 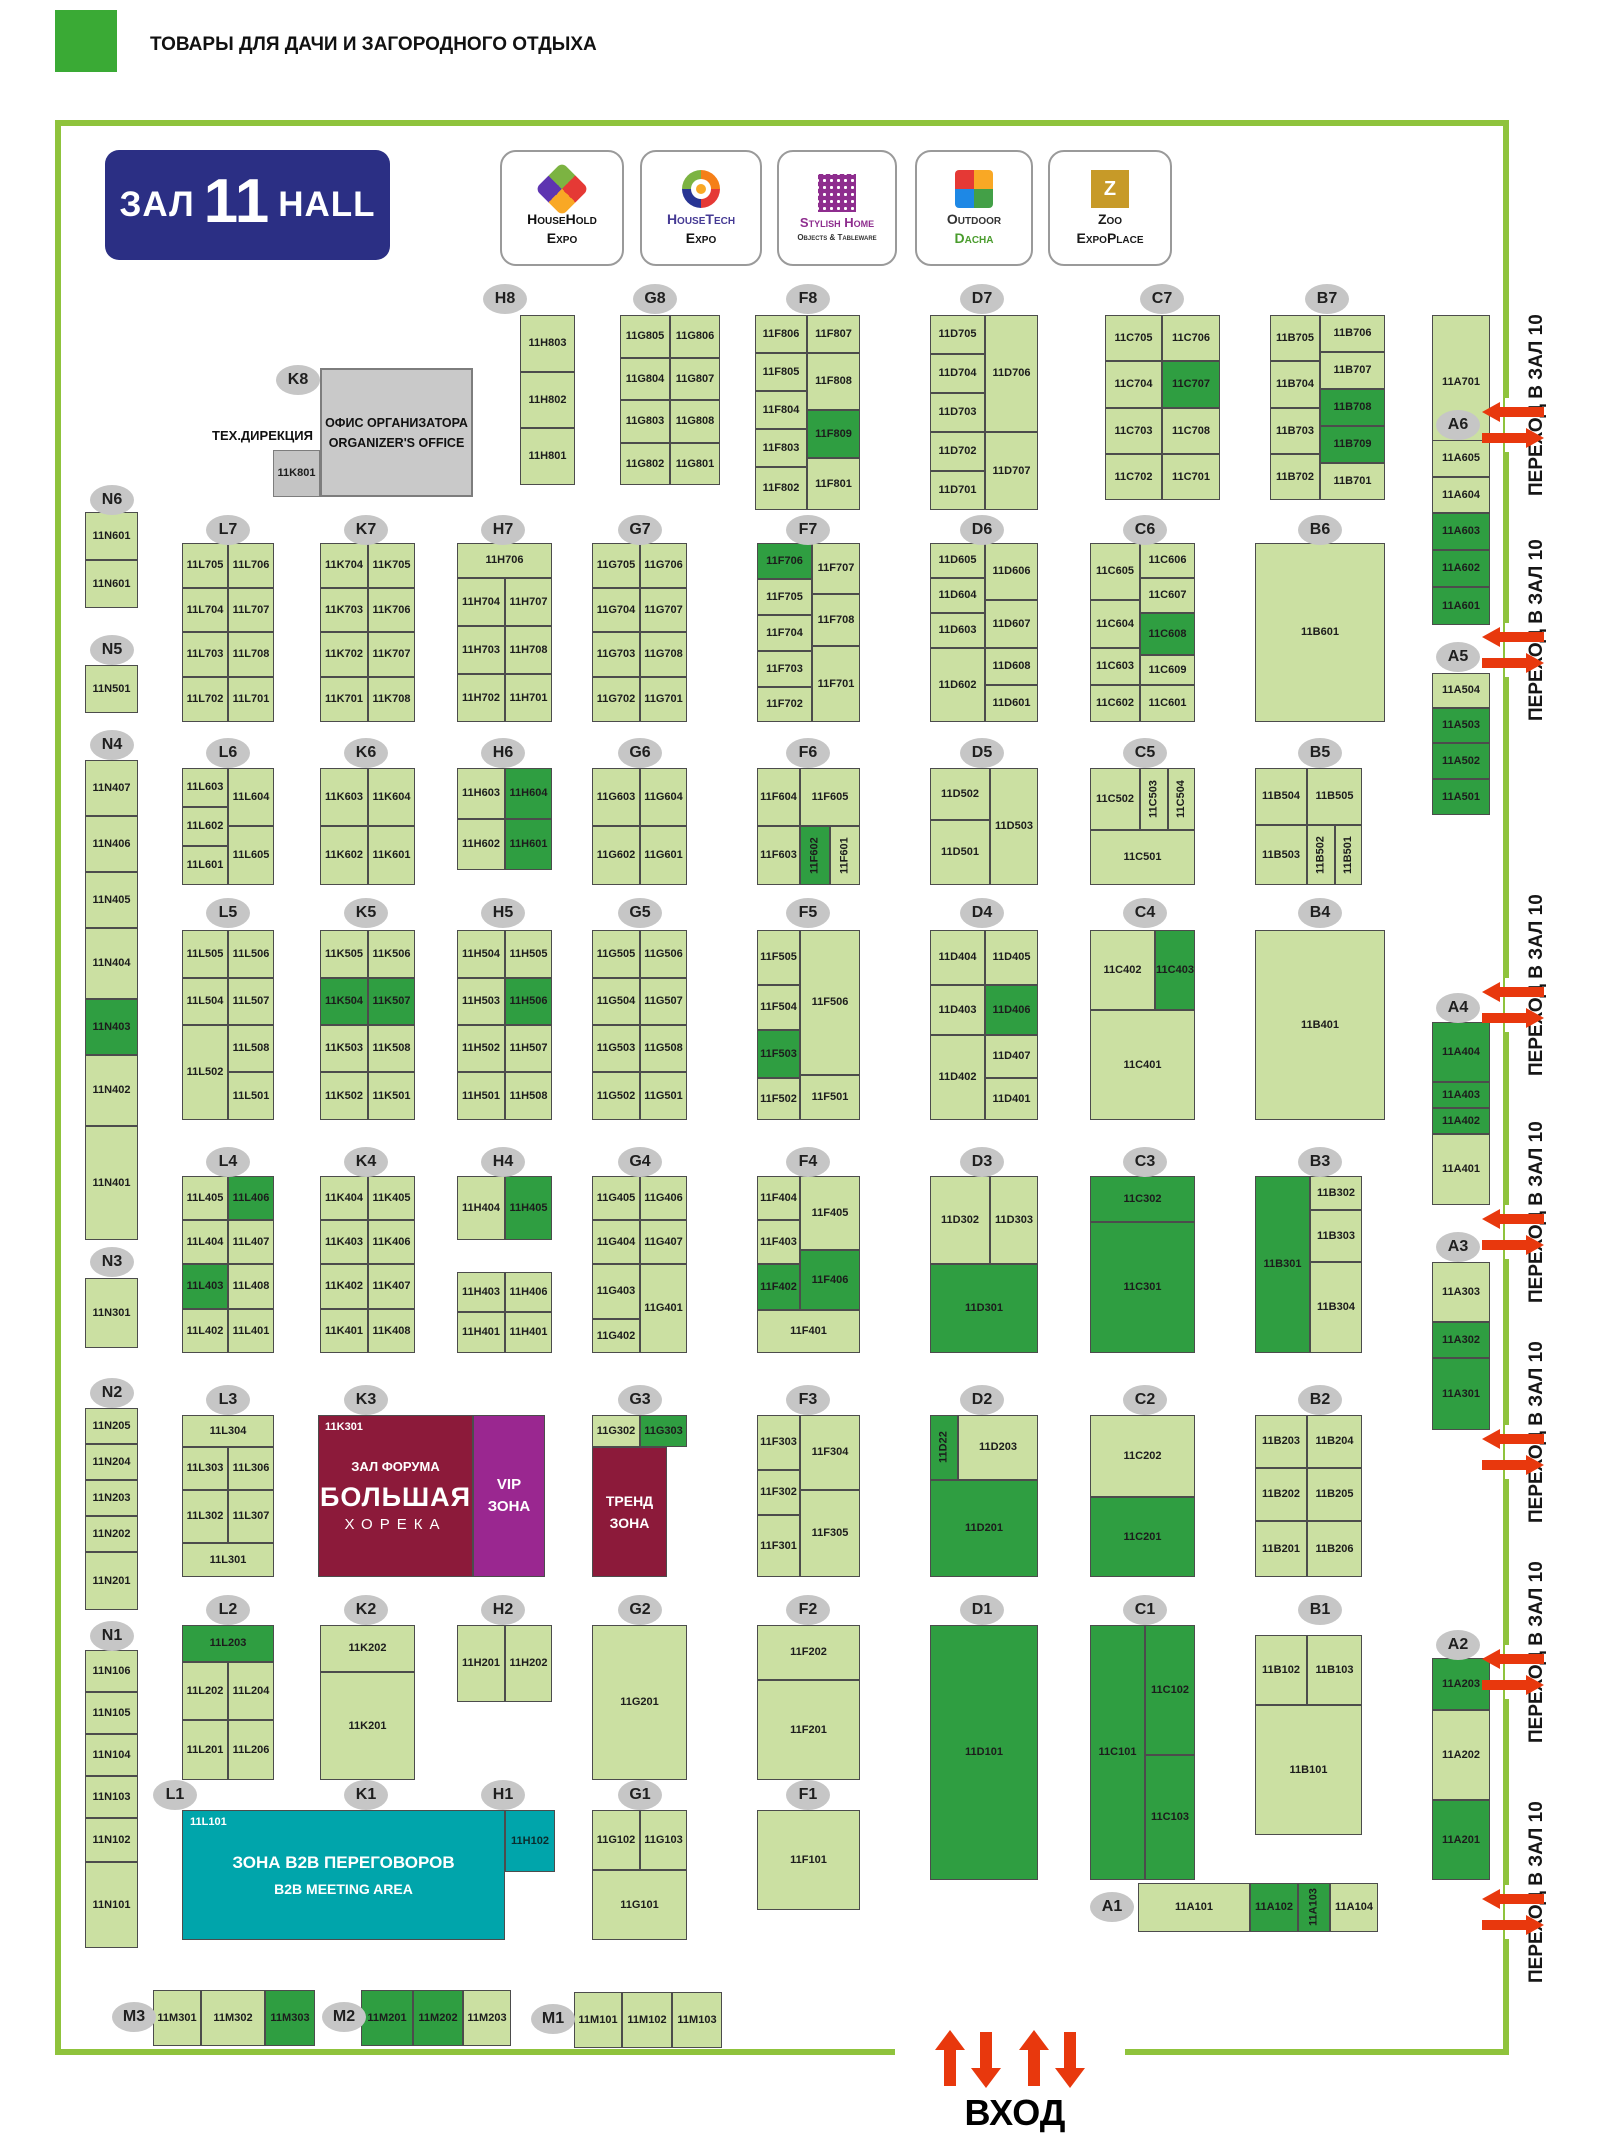 I want to click on booth-11M302: 11M302, so click(x=233, y=2018).